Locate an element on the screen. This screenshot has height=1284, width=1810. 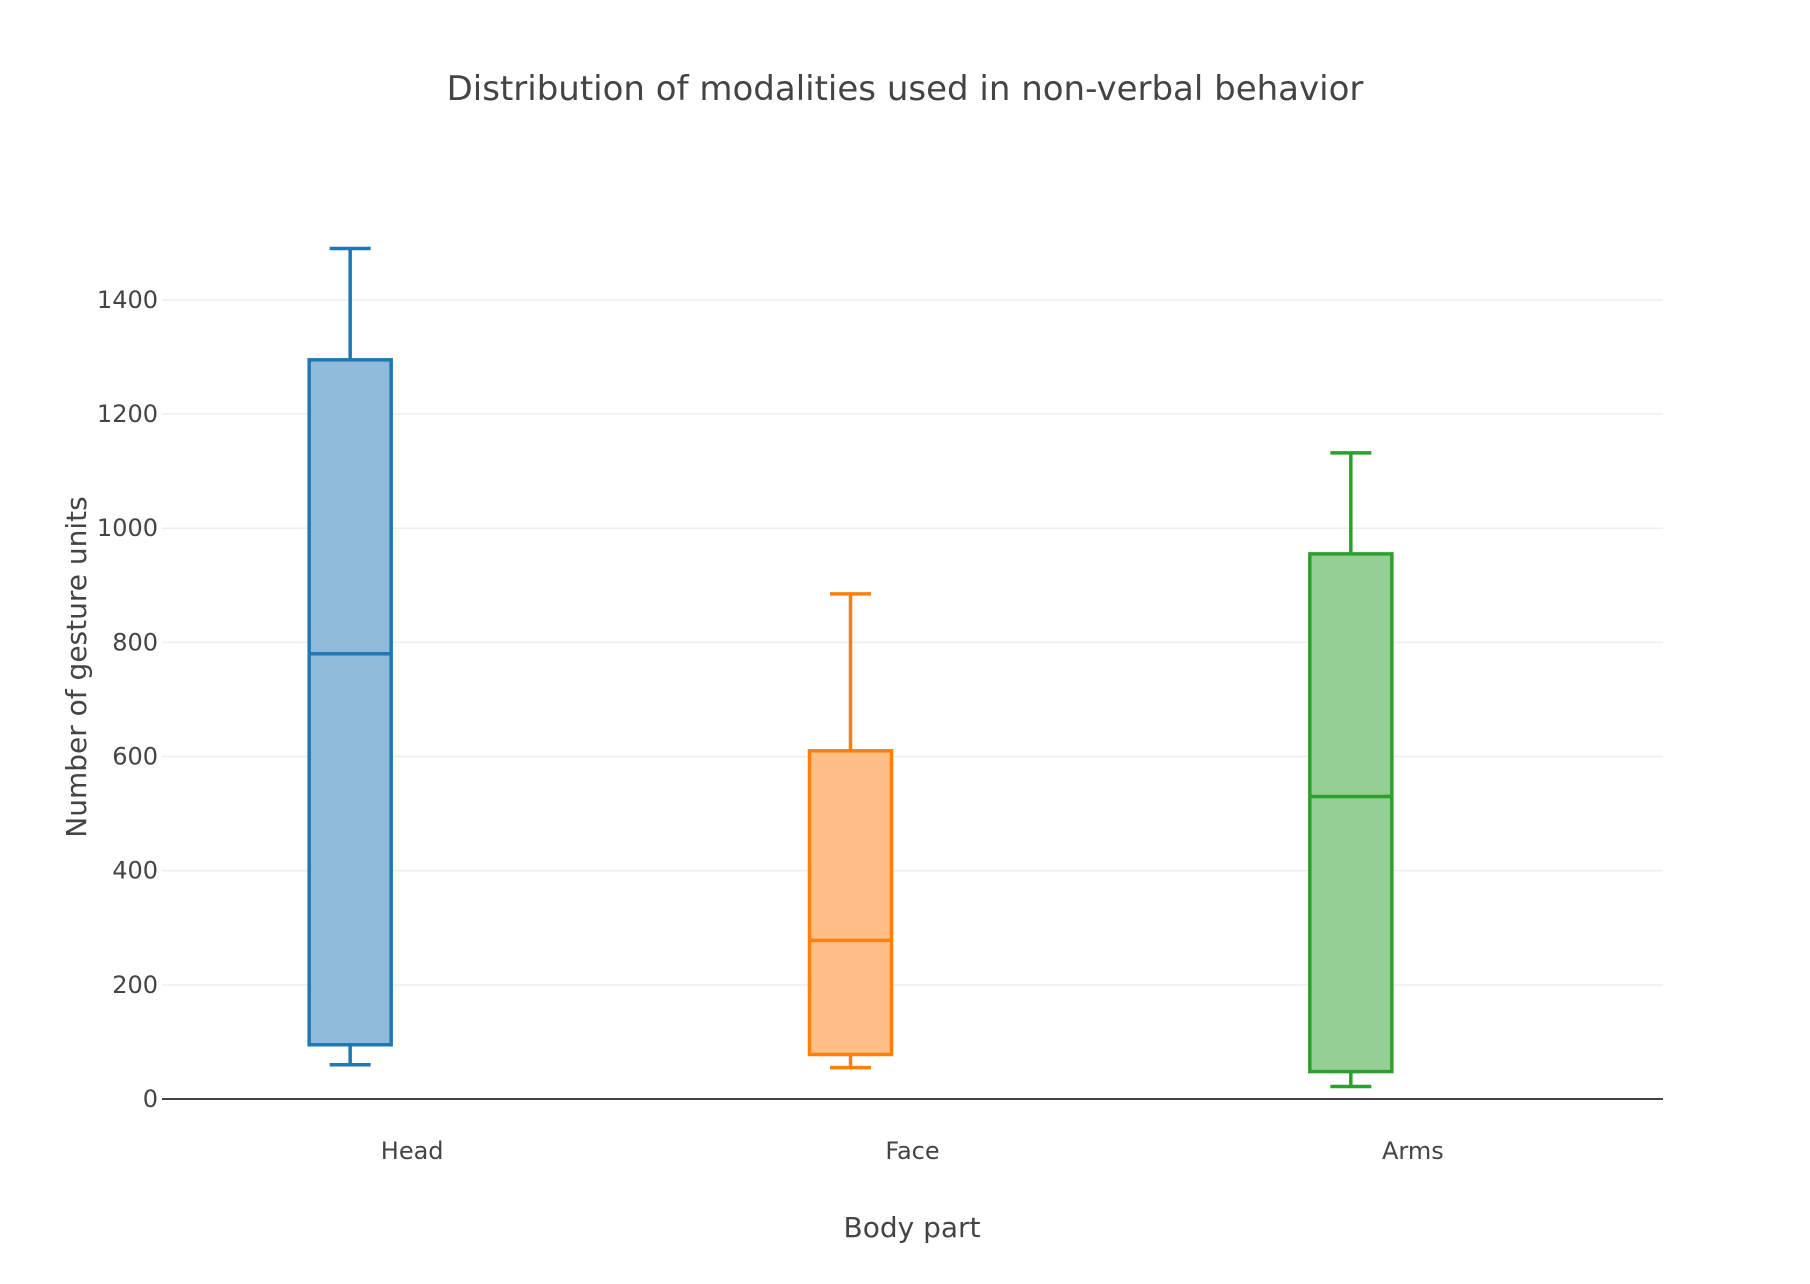
x-axis-ticks: Head Face Arms is located at coordinates (912, 1151).